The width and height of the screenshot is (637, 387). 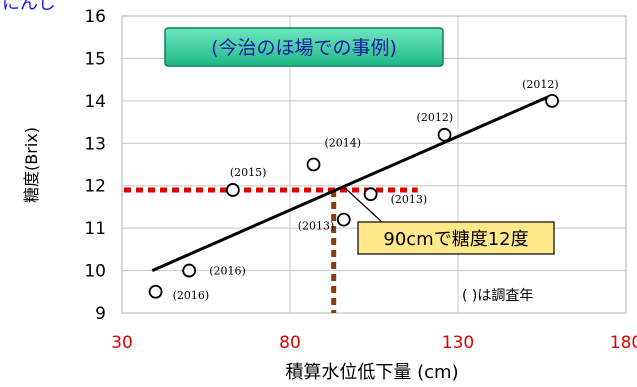 What do you see at coordinates (371, 372) in the screenshot?
I see `x-axis-label: 積算水位低下量 (cm)` at bounding box center [371, 372].